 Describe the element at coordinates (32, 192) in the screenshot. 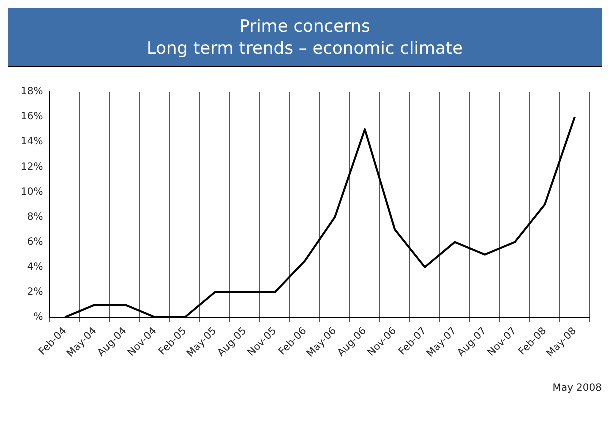

I see `y-tick-label: 10%` at that location.